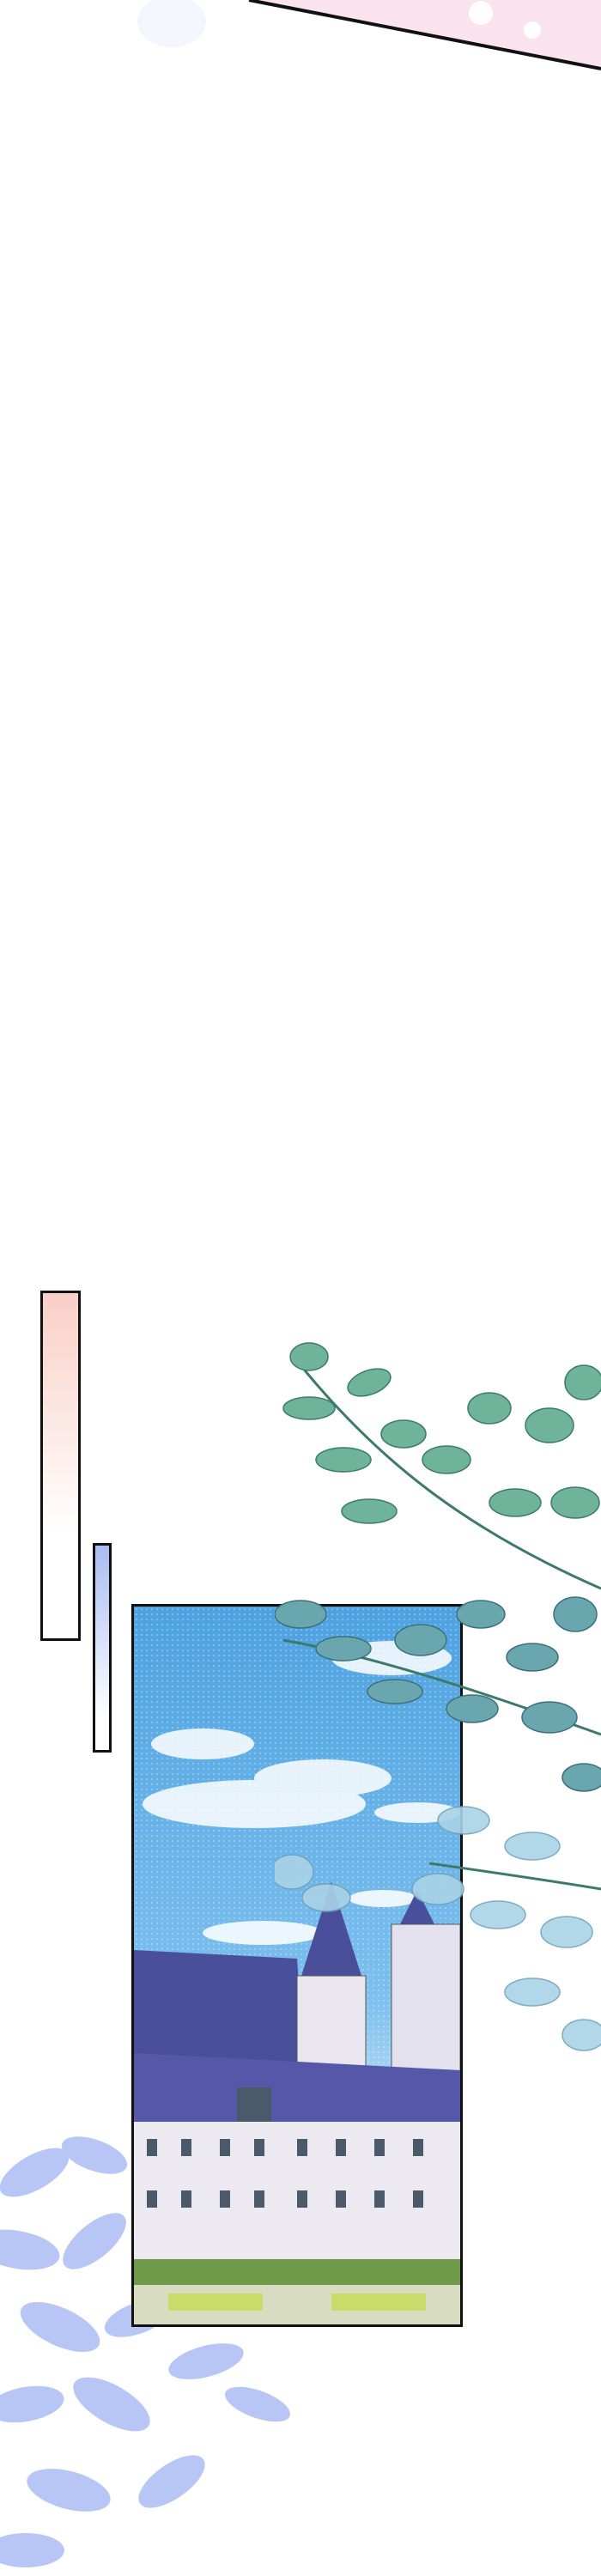 This screenshot has width=601, height=2576. What do you see at coordinates (61, 1466) in the screenshot?
I see `pink-decorative-bar` at bounding box center [61, 1466].